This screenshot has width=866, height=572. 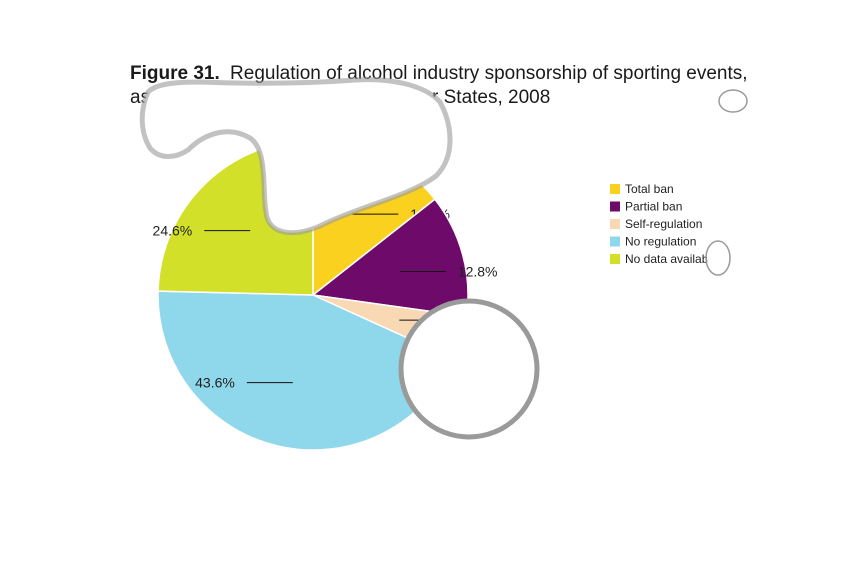 What do you see at coordinates (671, 259) in the screenshot?
I see `legend-label-no-data-available: No data available` at bounding box center [671, 259].